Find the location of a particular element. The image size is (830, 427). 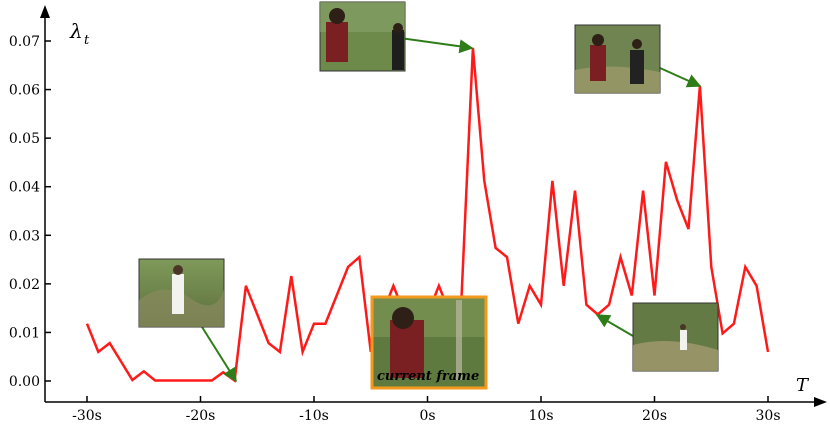

y-tick-label: 0.02 is located at coordinates (24, 285).